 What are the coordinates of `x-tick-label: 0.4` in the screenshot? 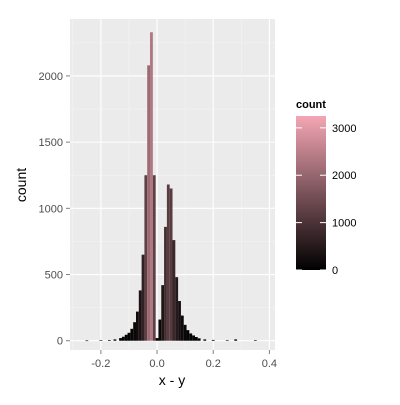 It's located at (269, 364).